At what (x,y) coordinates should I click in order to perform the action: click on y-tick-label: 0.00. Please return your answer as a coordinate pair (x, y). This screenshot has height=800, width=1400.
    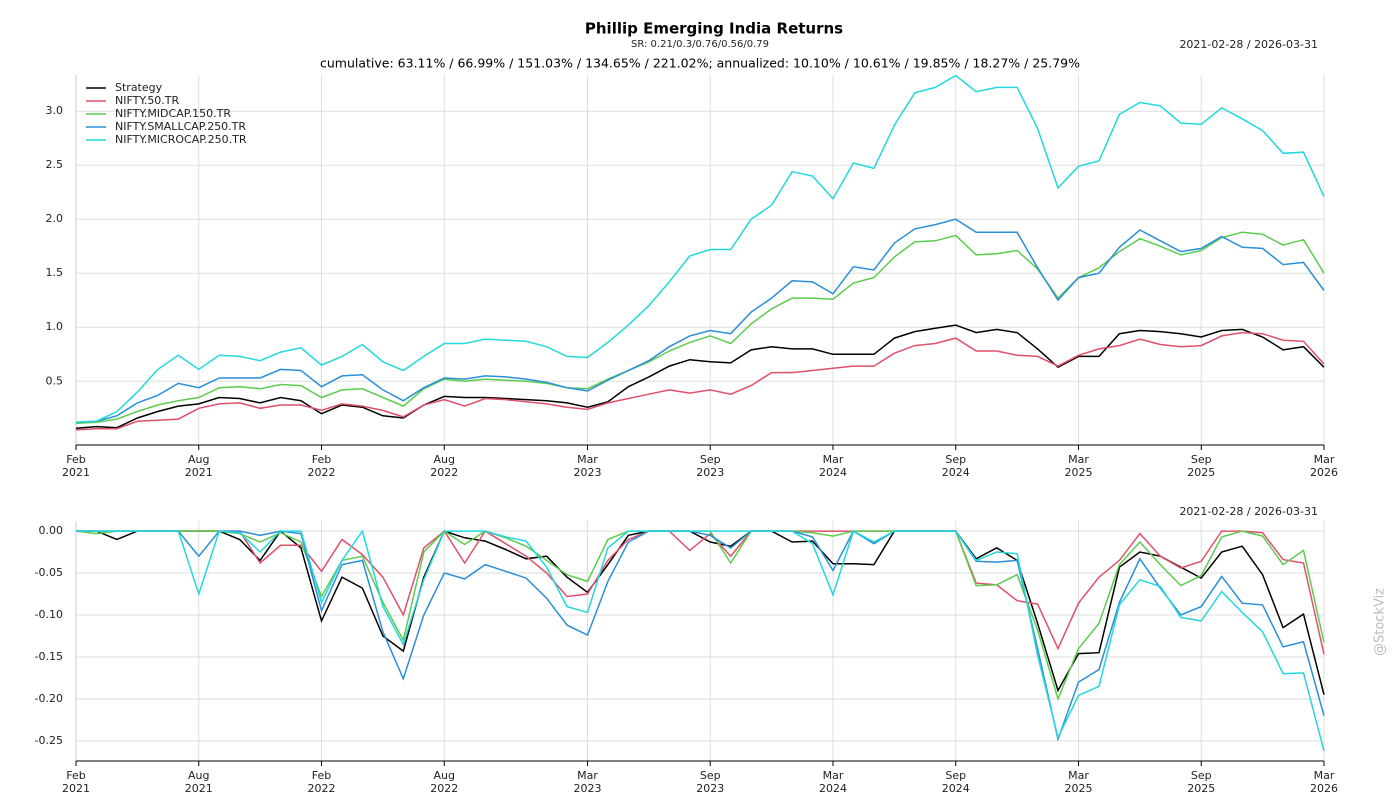
    Looking at the image, I should click on (51, 530).